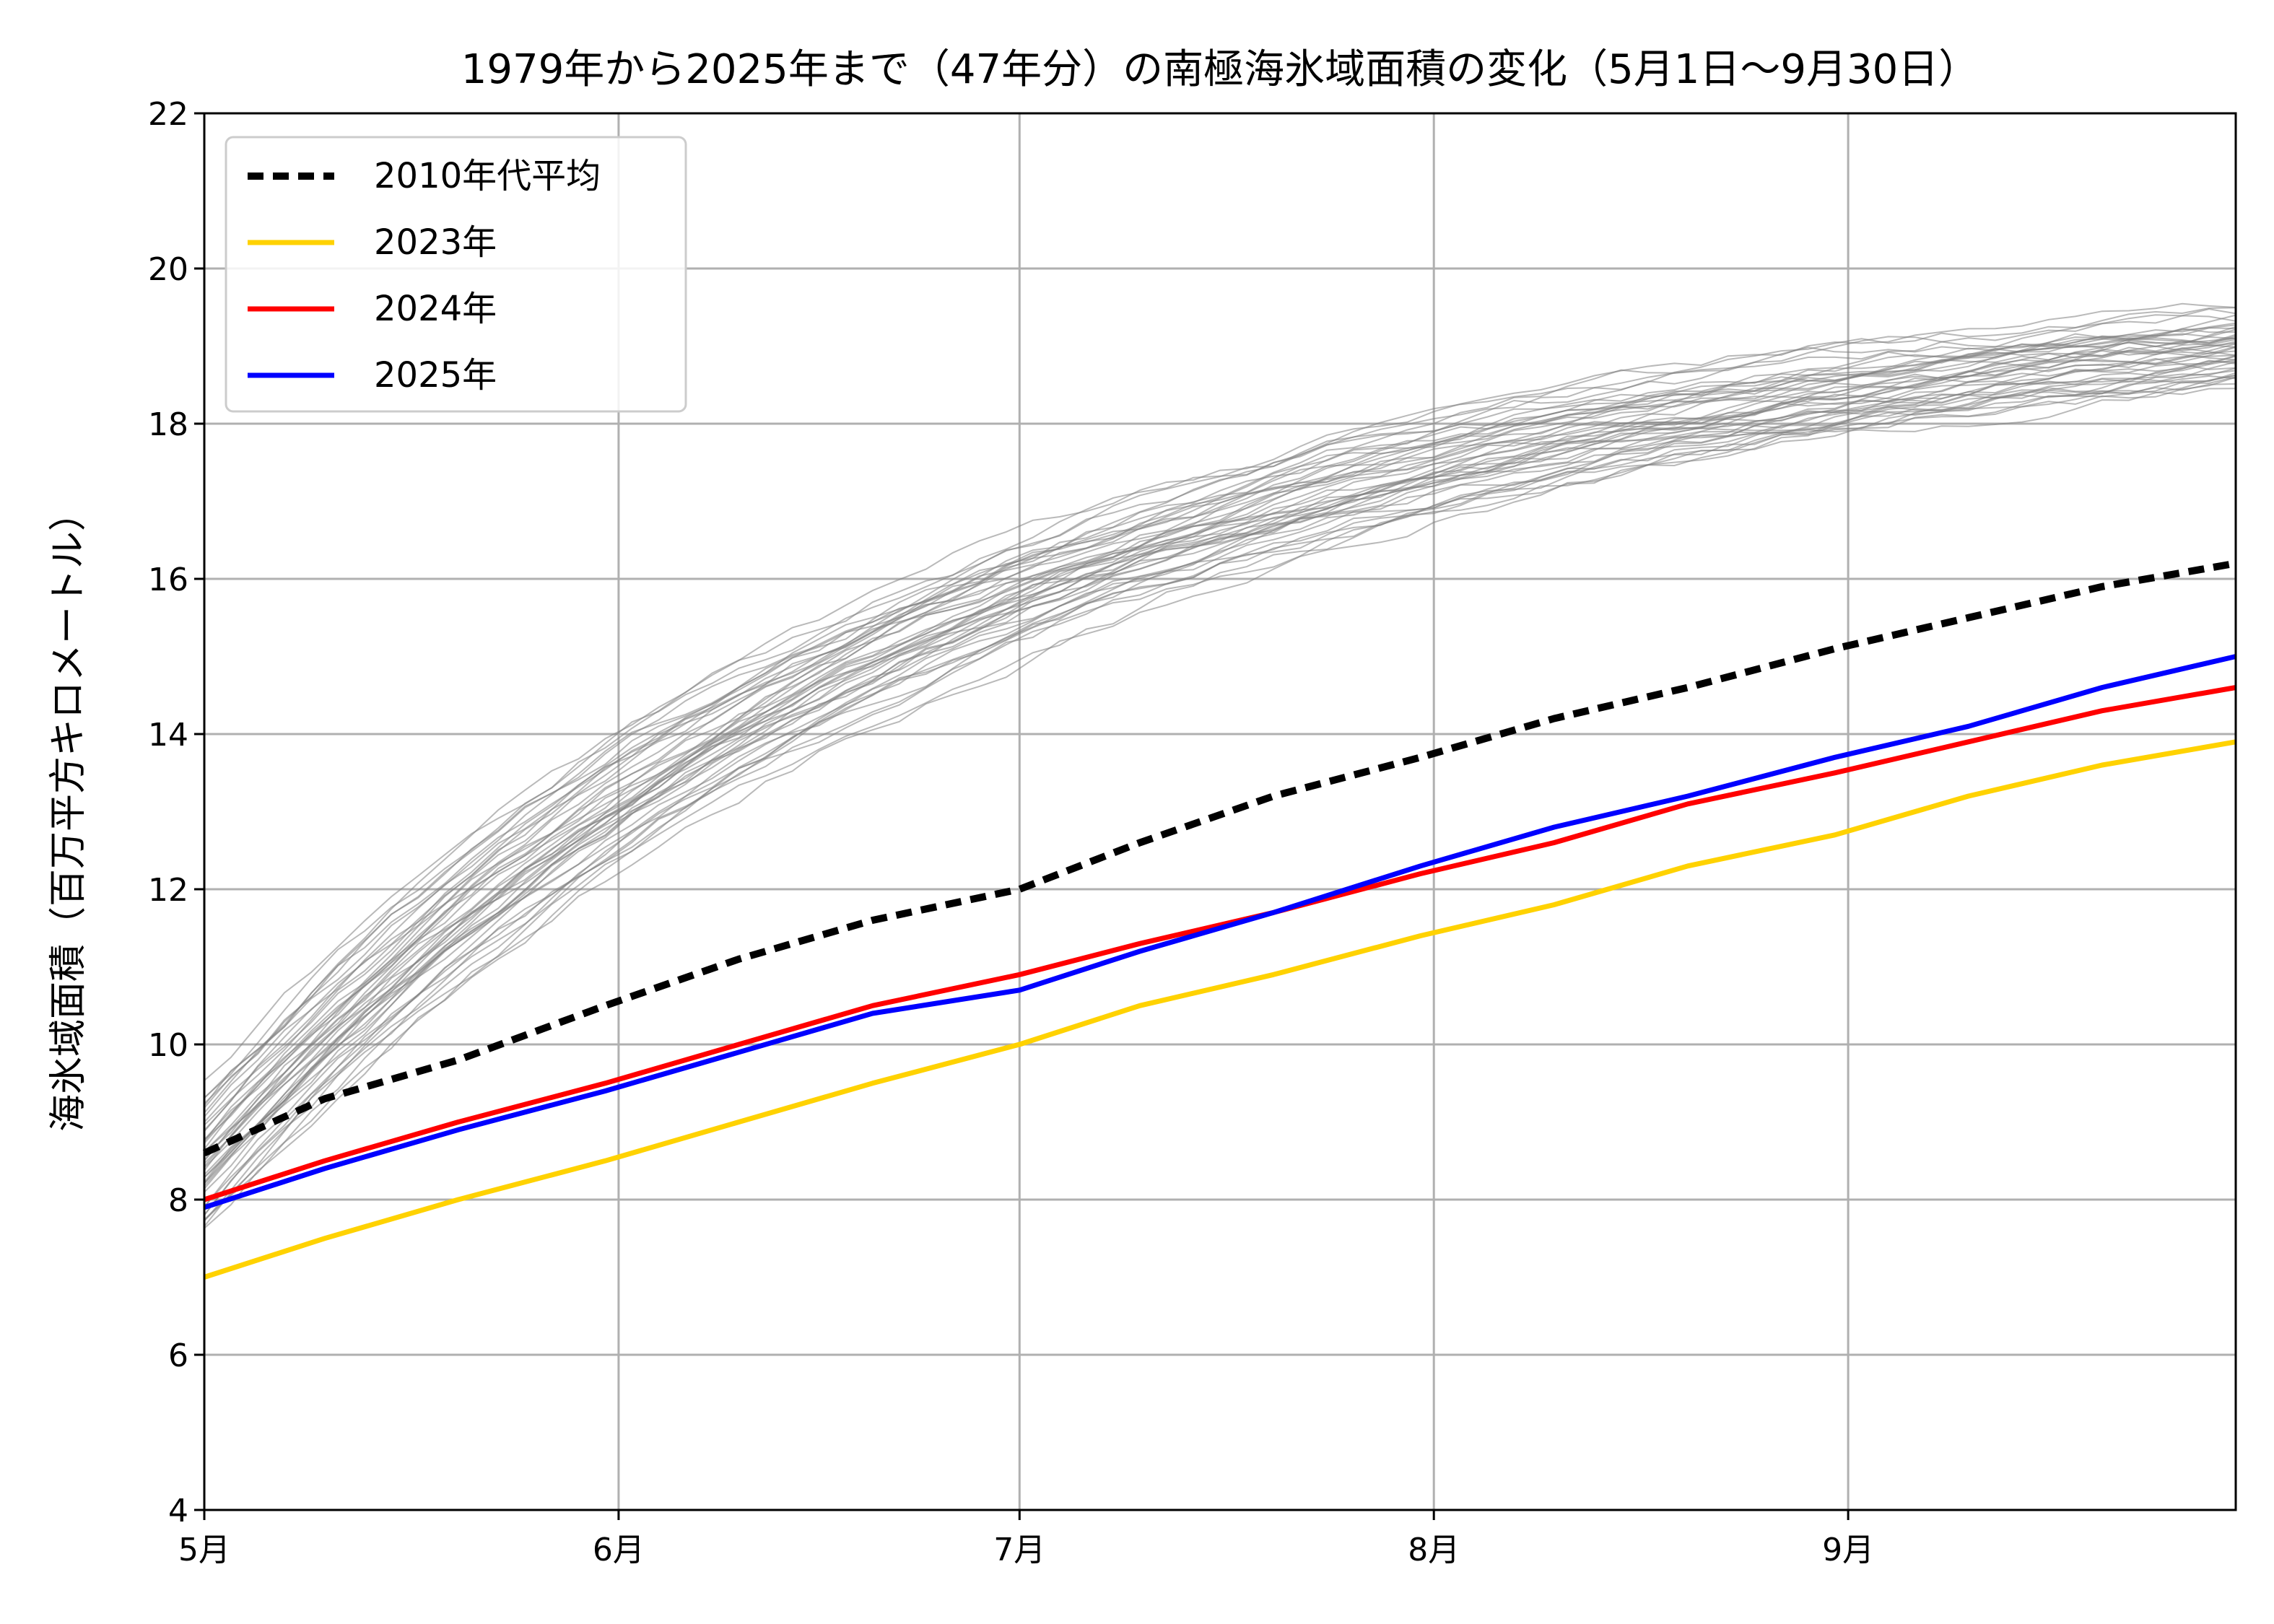  What do you see at coordinates (168, 580) in the screenshot?
I see `y-tick-label: 16` at bounding box center [168, 580].